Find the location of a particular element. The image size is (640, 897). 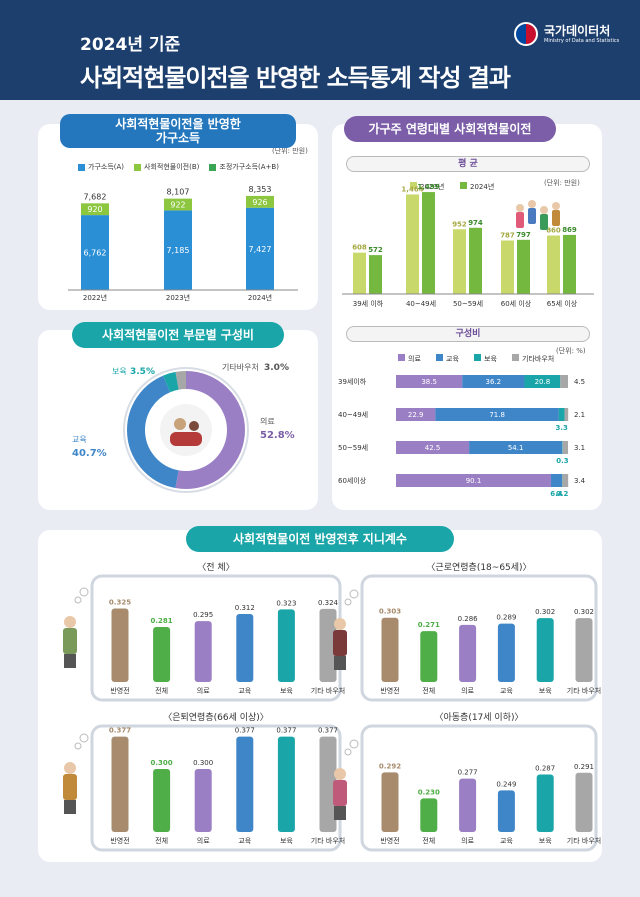

comp-row-label: 40~49세 is located at coordinates (353, 414).